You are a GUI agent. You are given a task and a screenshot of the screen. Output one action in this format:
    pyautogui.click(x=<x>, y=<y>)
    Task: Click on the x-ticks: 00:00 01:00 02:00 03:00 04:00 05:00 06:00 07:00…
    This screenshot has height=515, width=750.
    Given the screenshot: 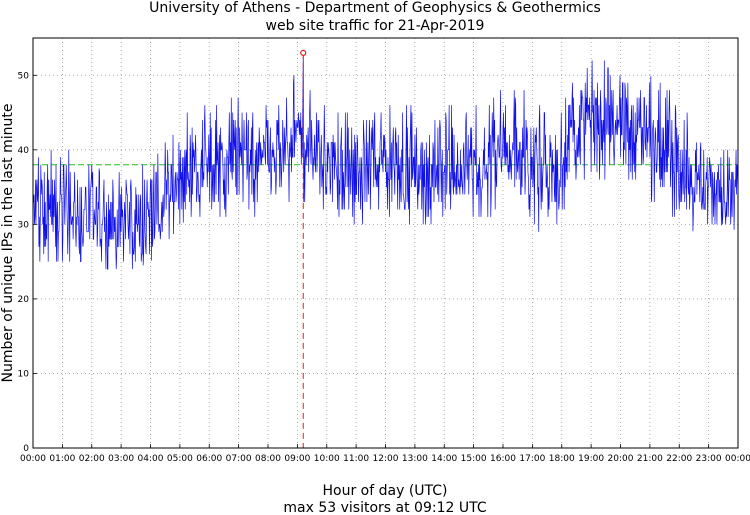 What is the action you would take?
    pyautogui.click(x=385, y=454)
    